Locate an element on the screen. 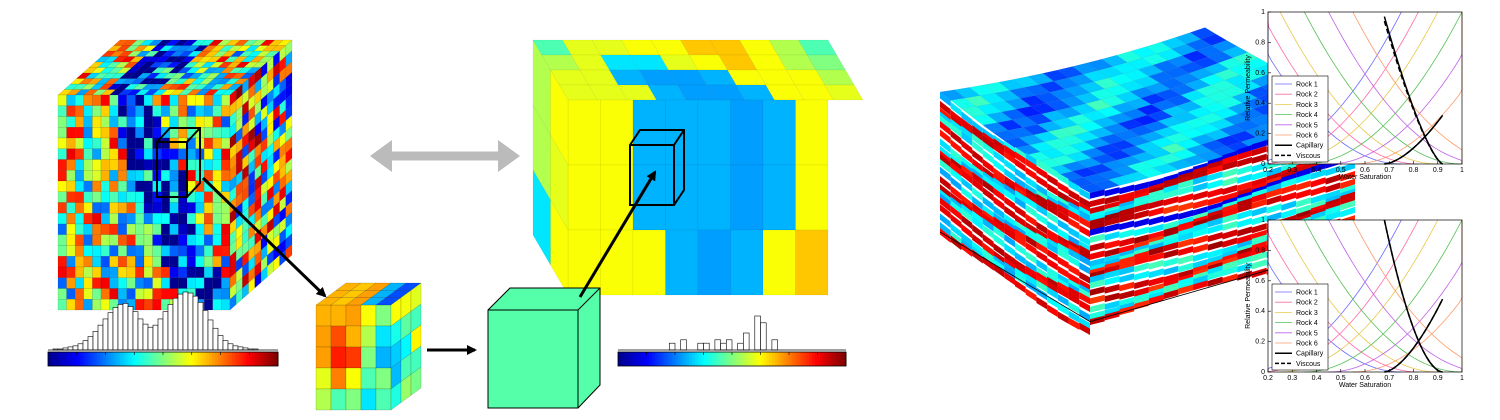 Image resolution: width=1500 pixels, height=420 pixels. coarse-colorbar is located at coordinates (732, 359).